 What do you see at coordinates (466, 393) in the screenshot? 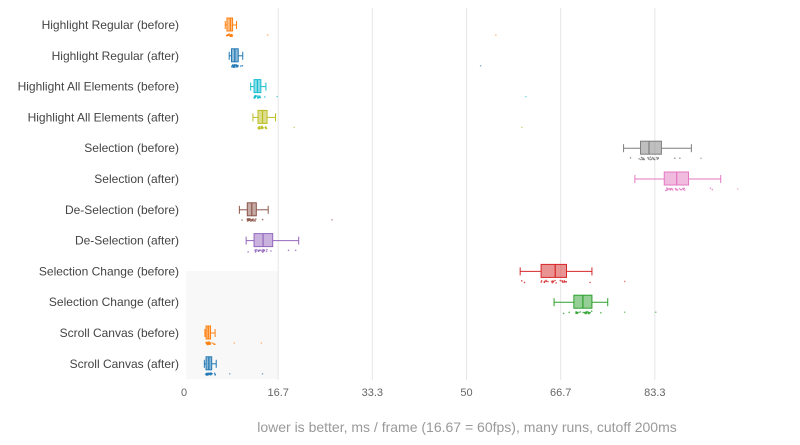
I see `x-tick-label: 50` at bounding box center [466, 393].